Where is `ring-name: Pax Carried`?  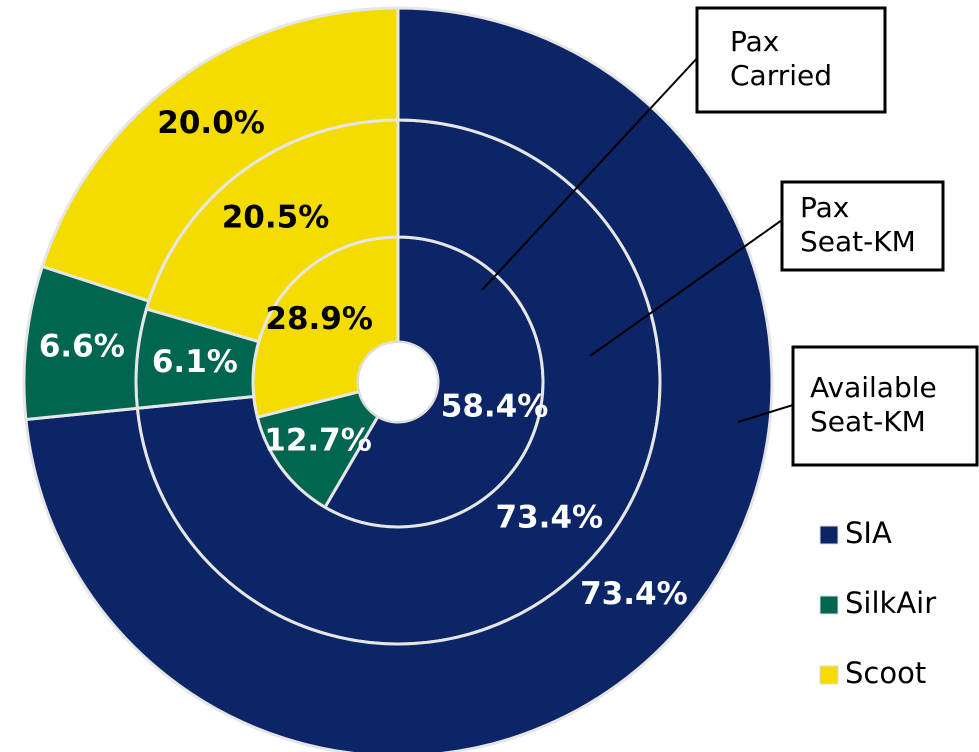
ring-name: Pax Carried is located at coordinates (781, 58).